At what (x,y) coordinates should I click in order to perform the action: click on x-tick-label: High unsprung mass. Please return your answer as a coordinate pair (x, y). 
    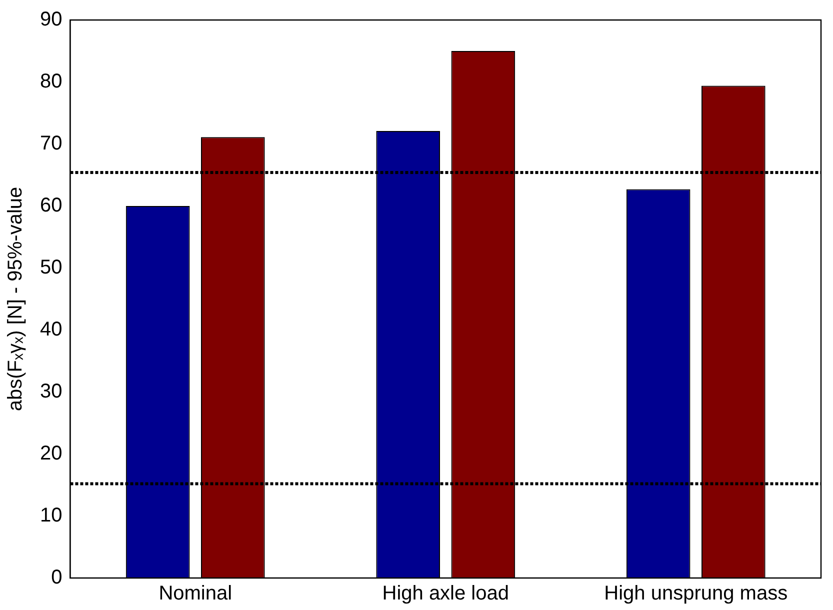
    Looking at the image, I should click on (696, 593).